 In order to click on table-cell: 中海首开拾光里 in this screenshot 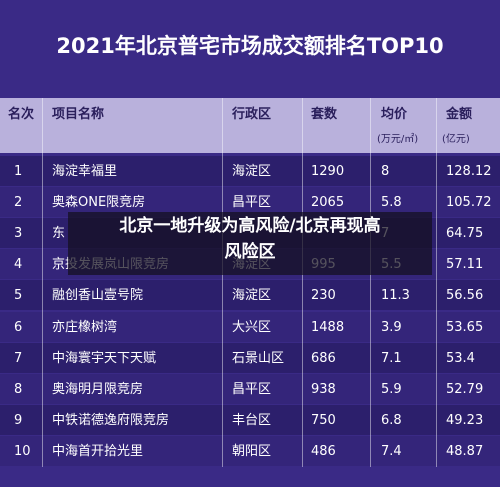, I will do `click(98, 451)`.